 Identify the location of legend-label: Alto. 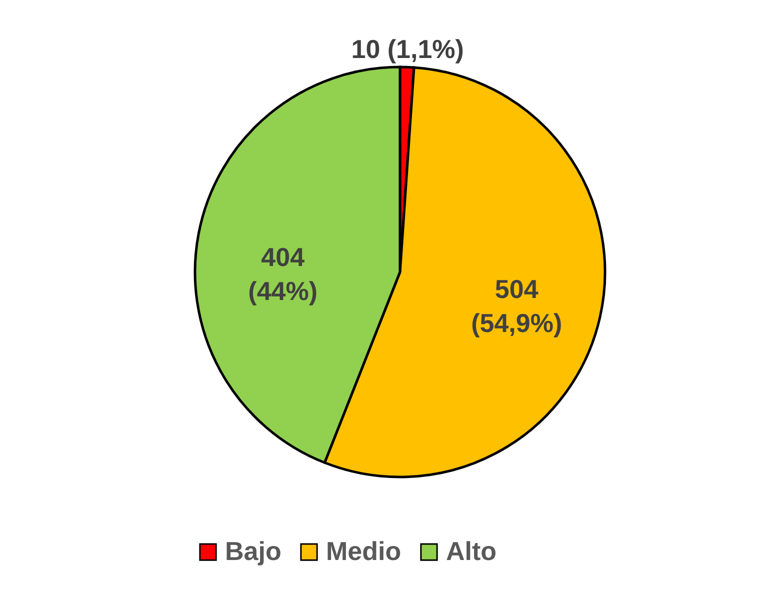
(471, 551).